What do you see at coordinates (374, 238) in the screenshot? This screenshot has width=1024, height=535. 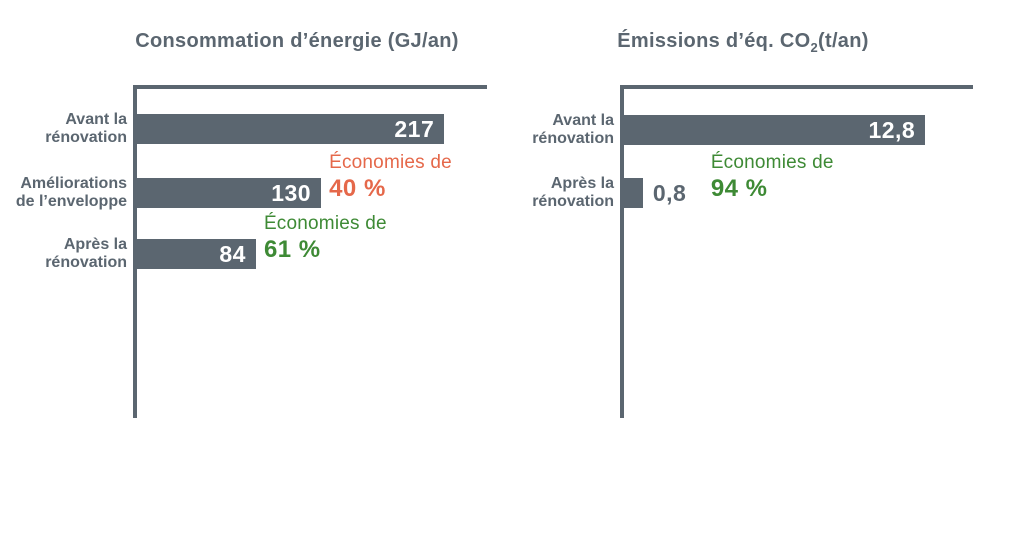 I see `savings-annotation: Économies de 61 %` at bounding box center [374, 238].